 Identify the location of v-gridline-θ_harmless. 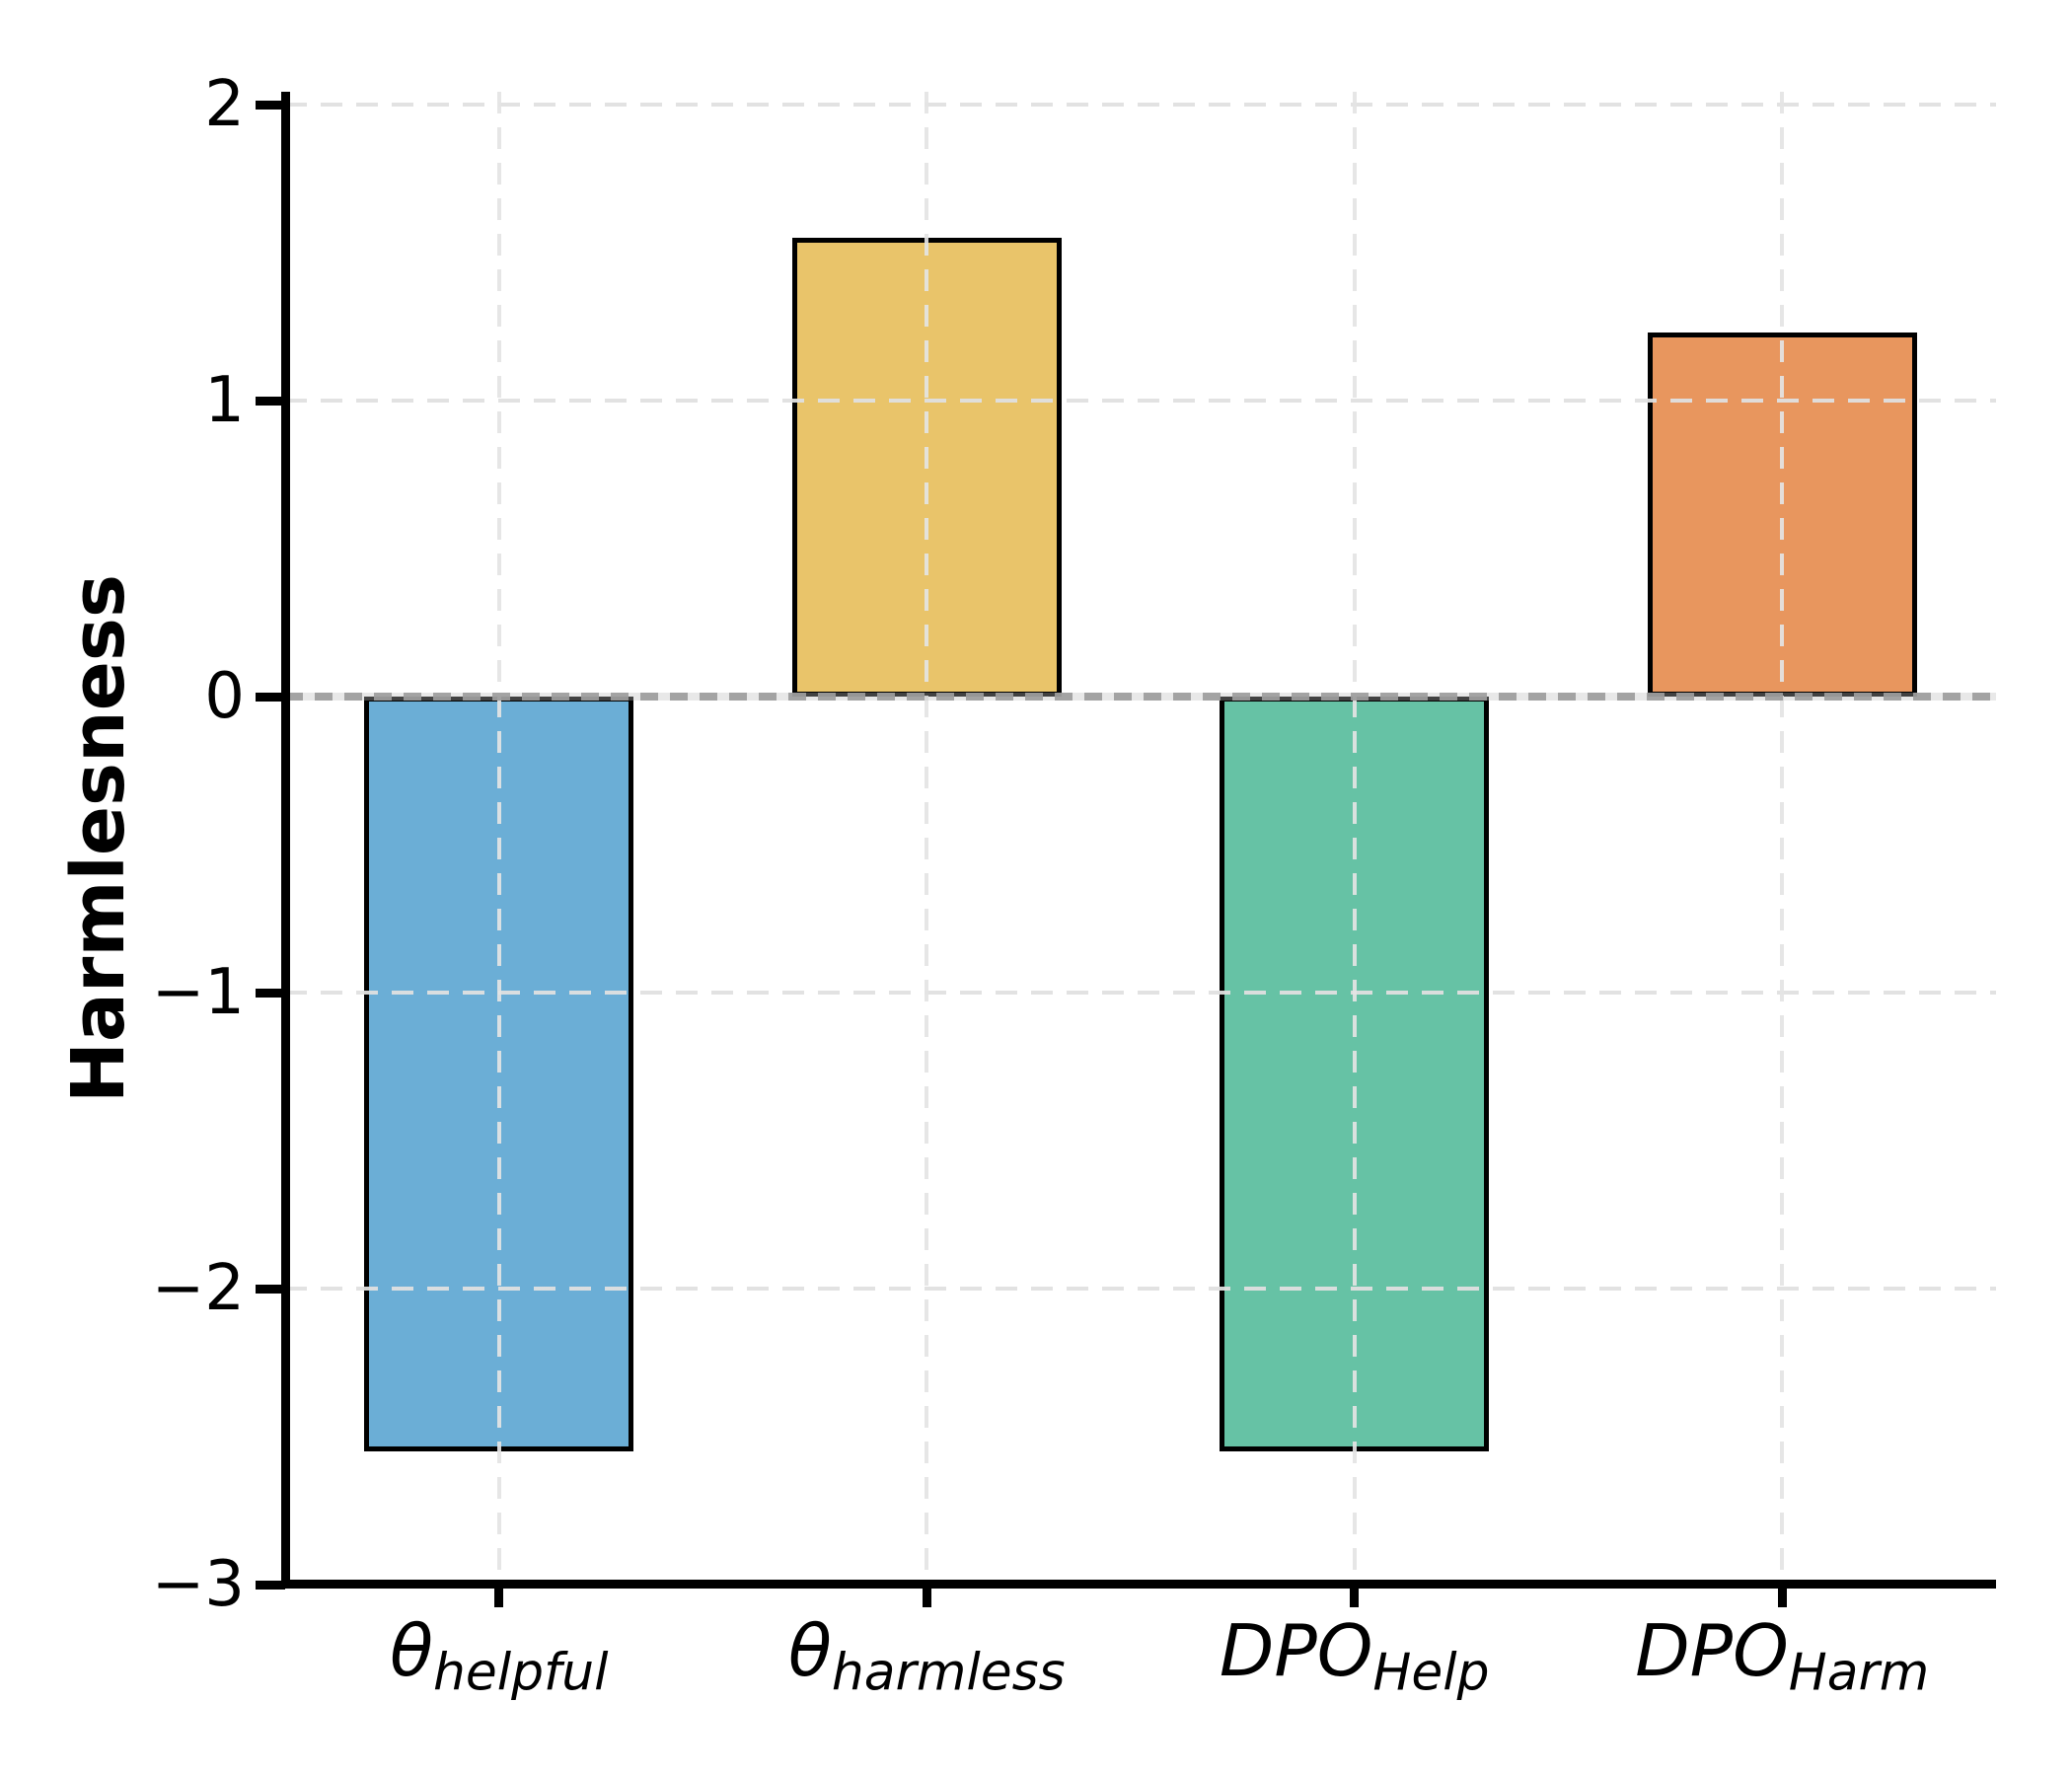
(927, 838).